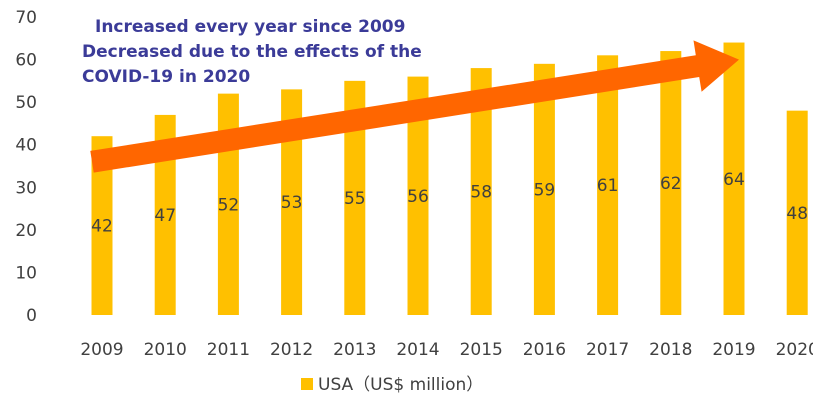 This screenshot has height=405, width=813. I want to click on x-tick-label: 2011, so click(228, 350).